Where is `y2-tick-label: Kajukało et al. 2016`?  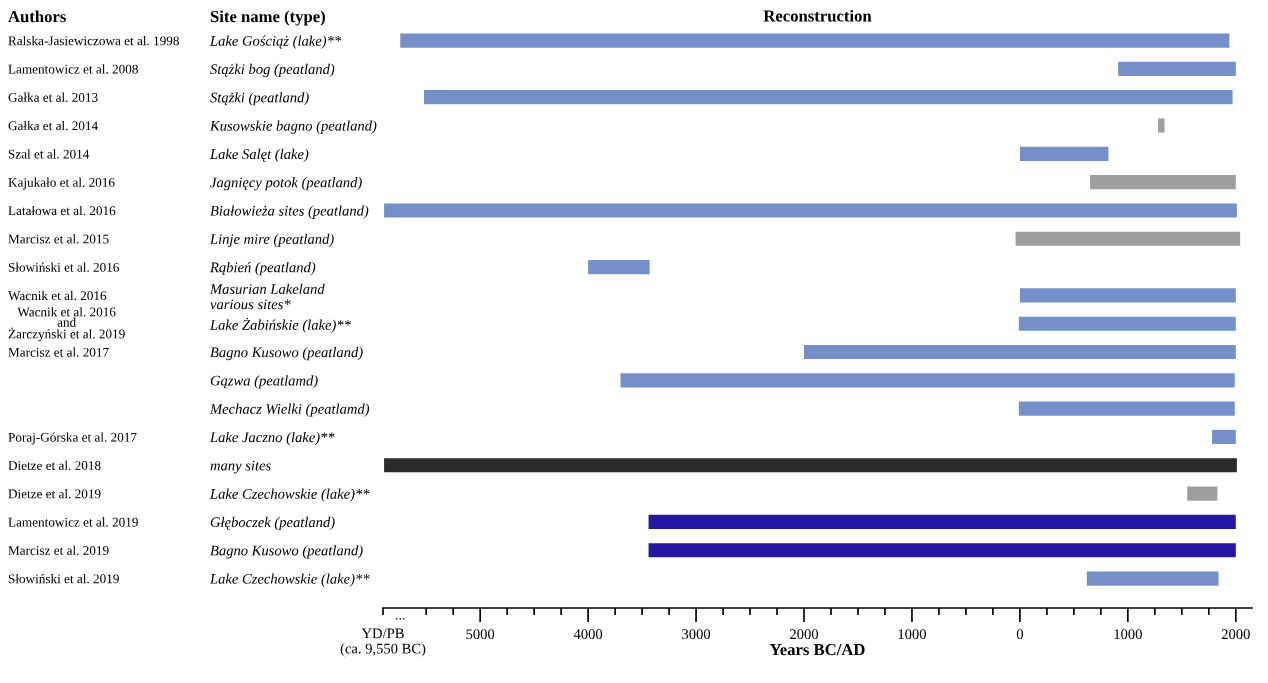
y2-tick-label: Kajukało et al. 2016 is located at coordinates (61, 183).